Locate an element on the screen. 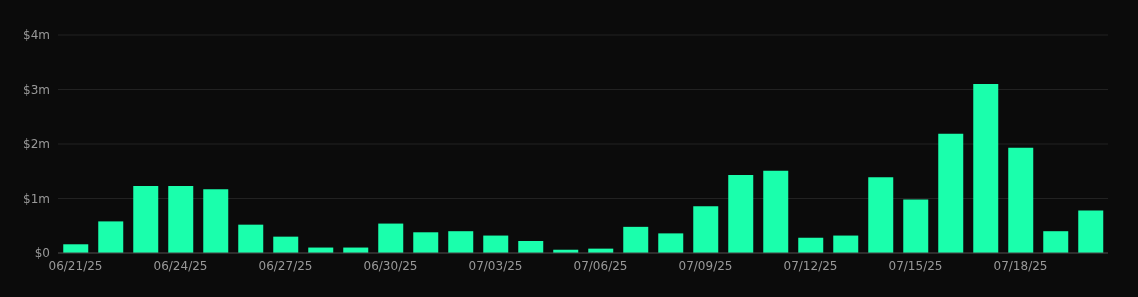 The width and height of the screenshot is (1138, 297). y-tick-label: $1m is located at coordinates (36, 198).